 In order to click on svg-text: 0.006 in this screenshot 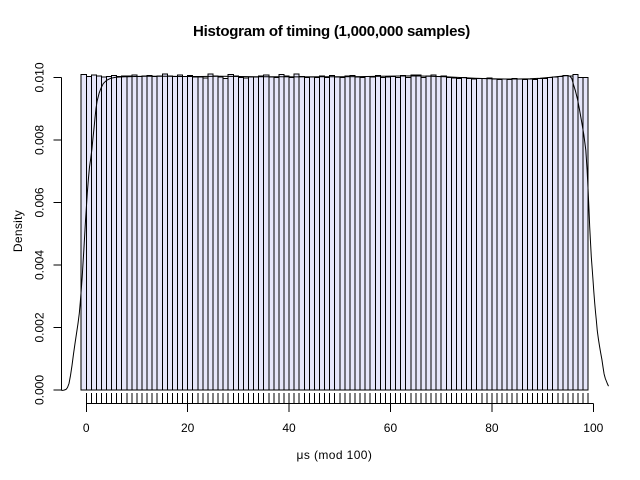, I will do `click(40, 202)`.